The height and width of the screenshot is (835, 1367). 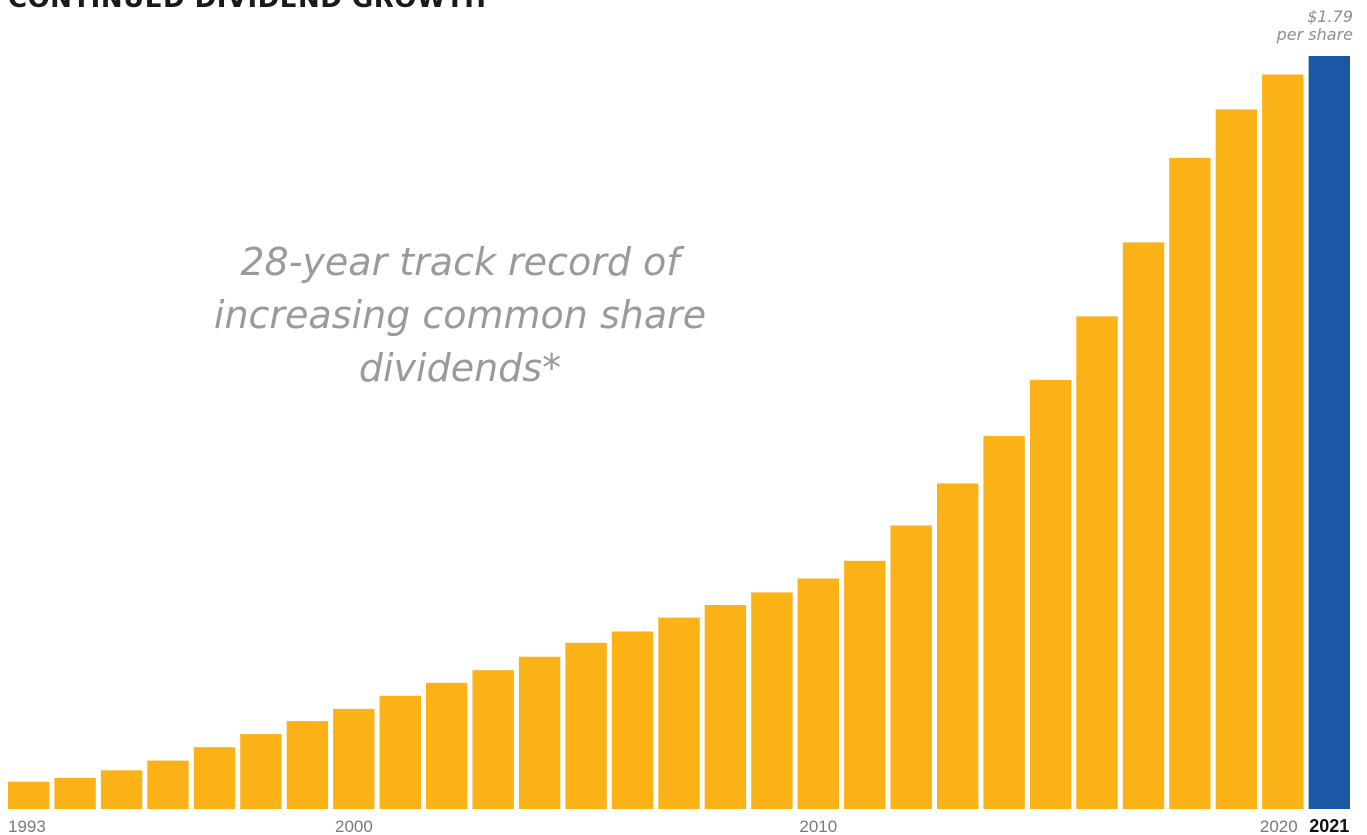 What do you see at coordinates (460, 262) in the screenshot?
I see `subtitle-line-1: 28-year track record of` at bounding box center [460, 262].